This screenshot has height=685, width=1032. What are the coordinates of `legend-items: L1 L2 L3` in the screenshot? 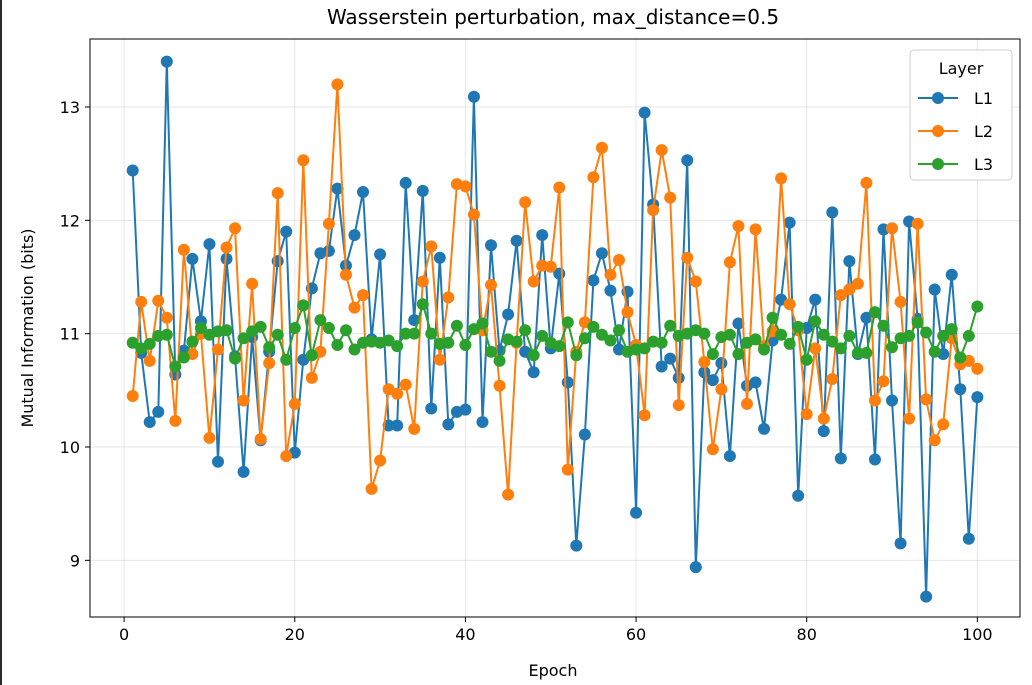 It's located at (955, 131).